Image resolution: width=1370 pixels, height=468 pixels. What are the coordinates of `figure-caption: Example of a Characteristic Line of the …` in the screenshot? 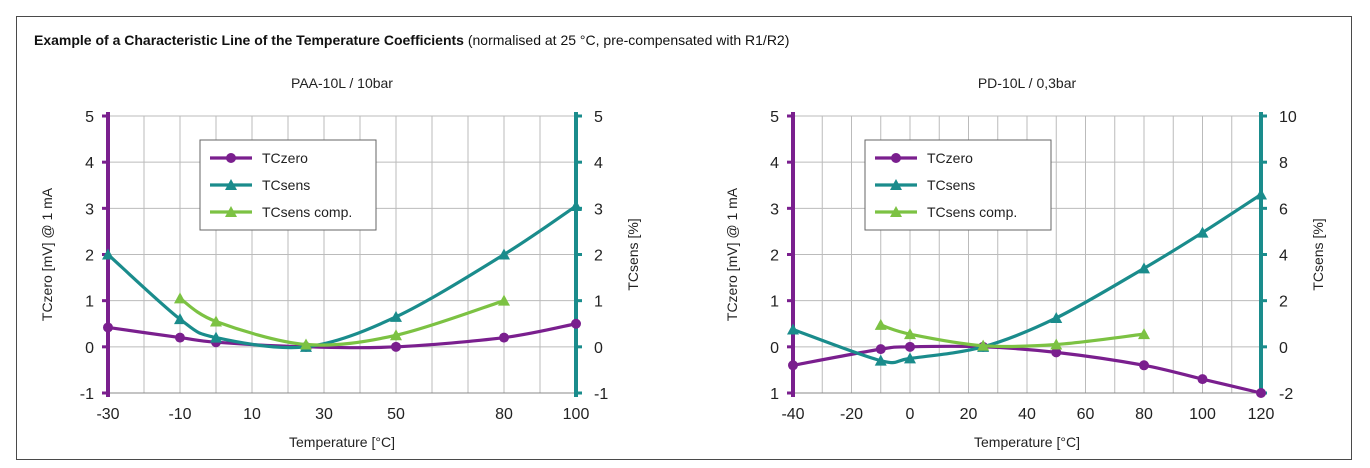 It's located at (411, 40).